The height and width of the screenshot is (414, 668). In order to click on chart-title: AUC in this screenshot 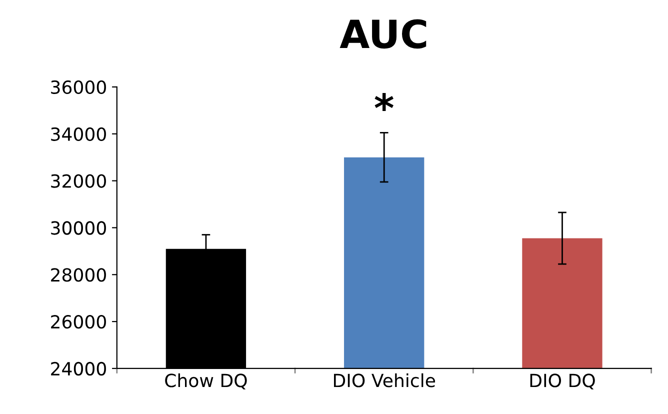, I will do `click(383, 34)`.